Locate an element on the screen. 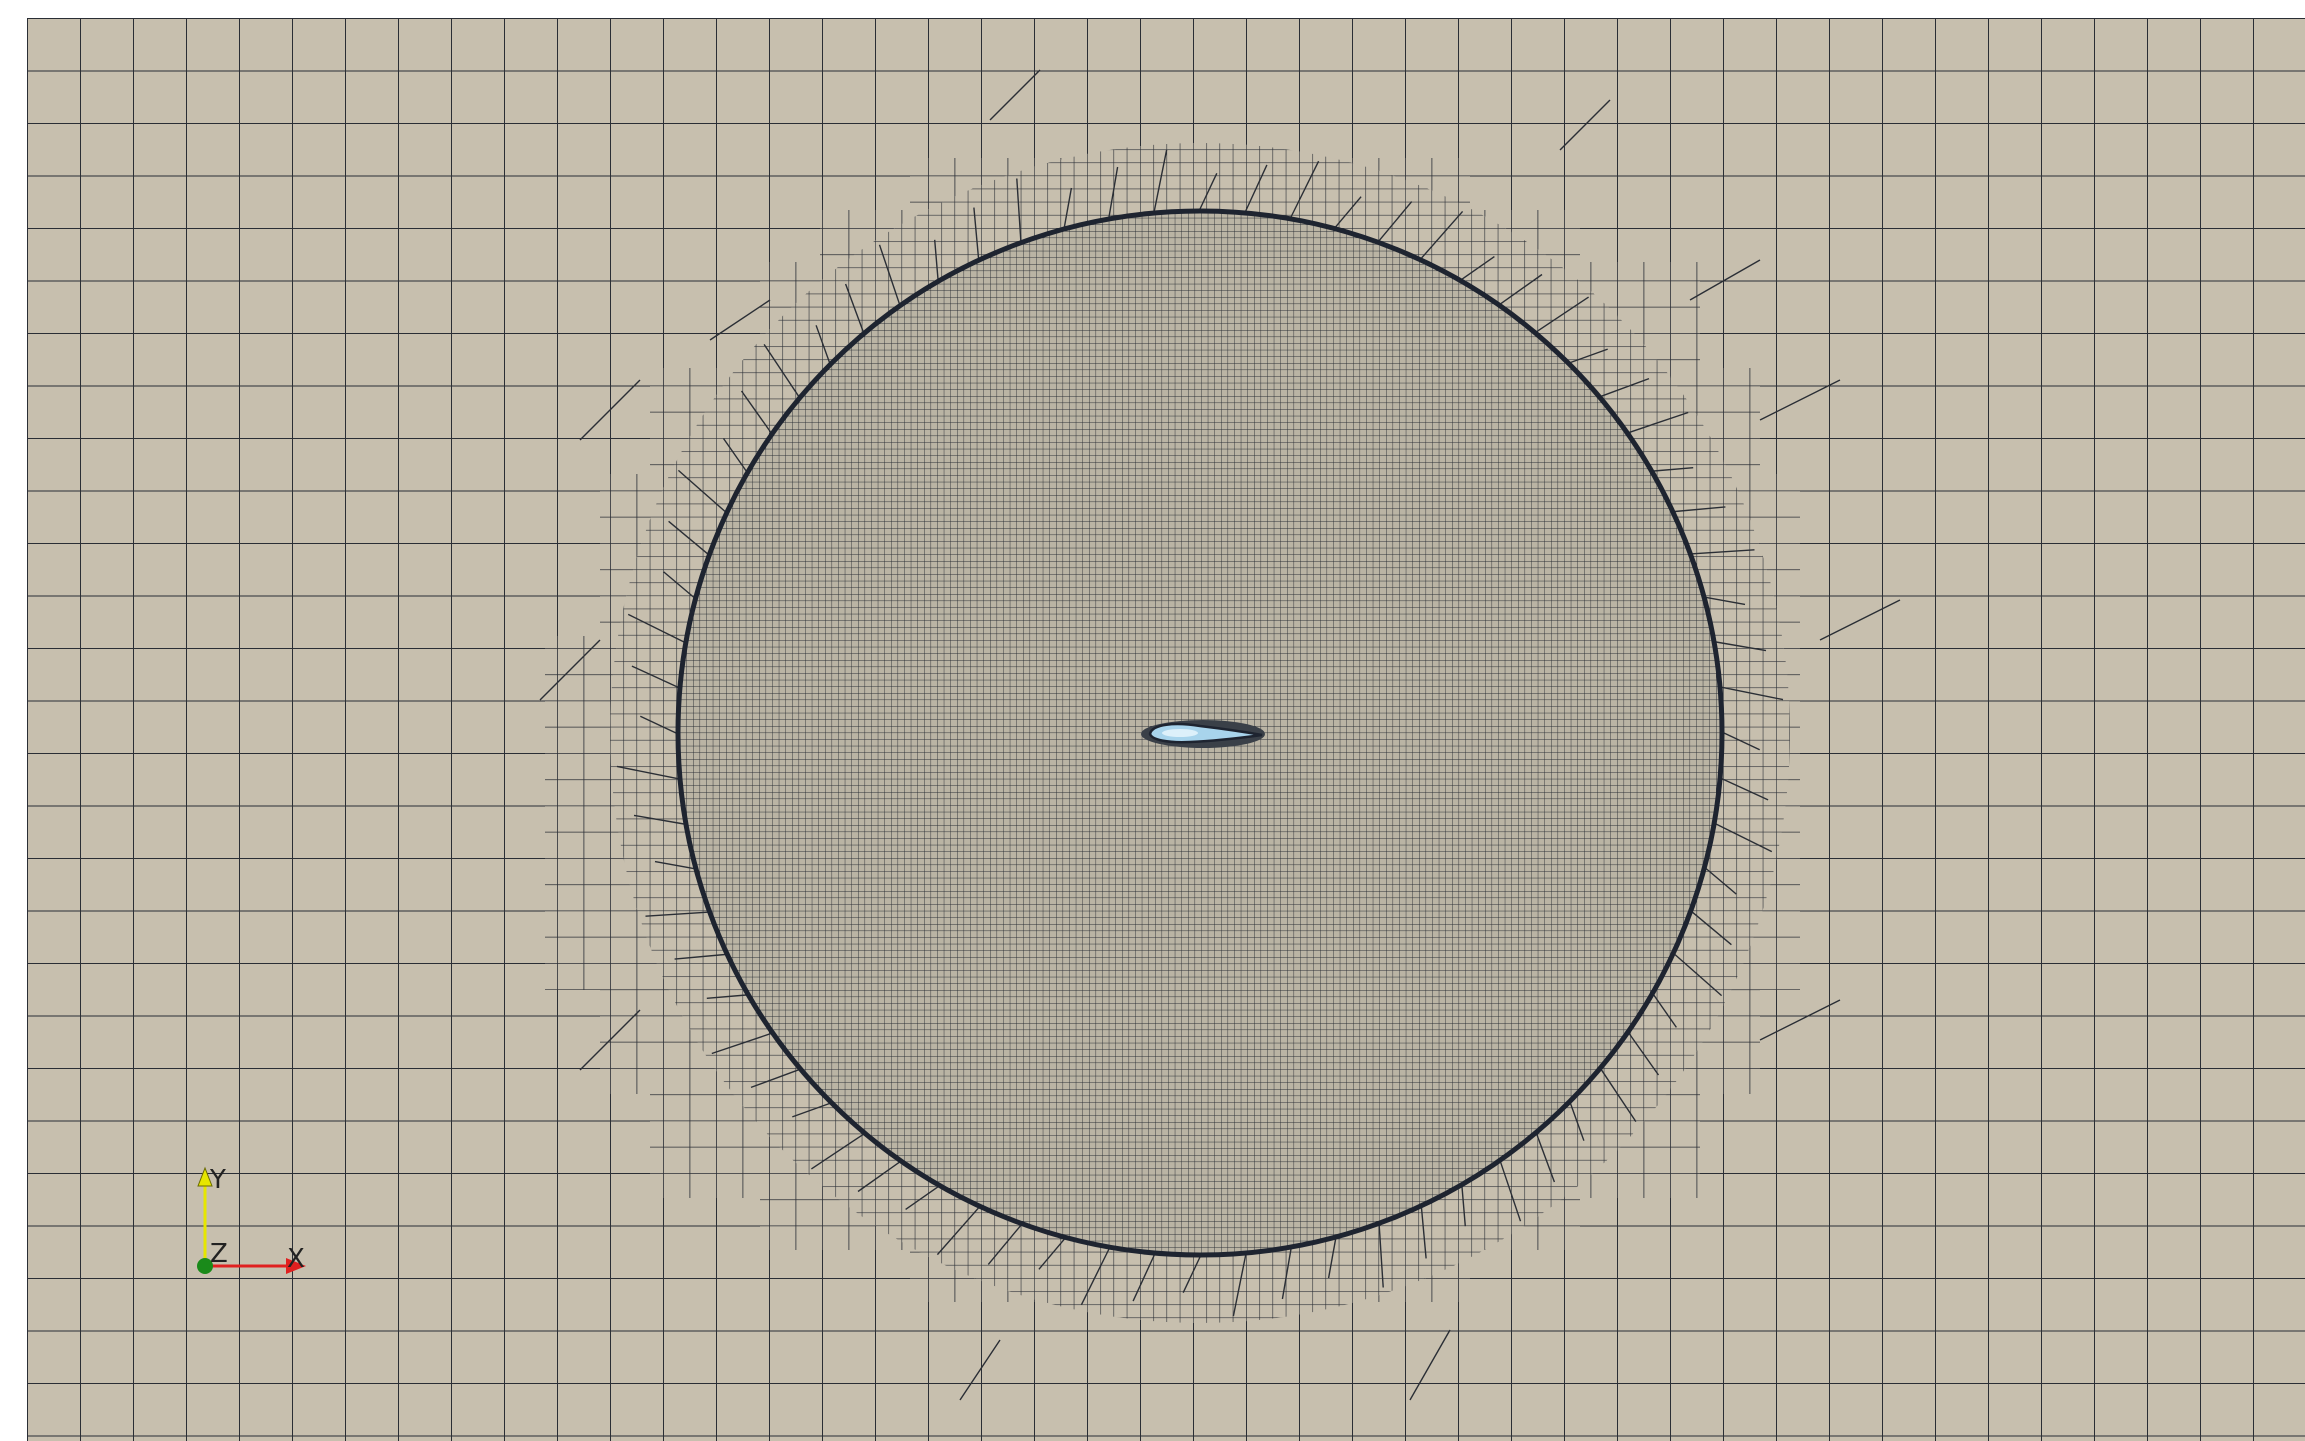 The height and width of the screenshot is (1441, 2305). z-axis-marker is located at coordinates (205, 1266).